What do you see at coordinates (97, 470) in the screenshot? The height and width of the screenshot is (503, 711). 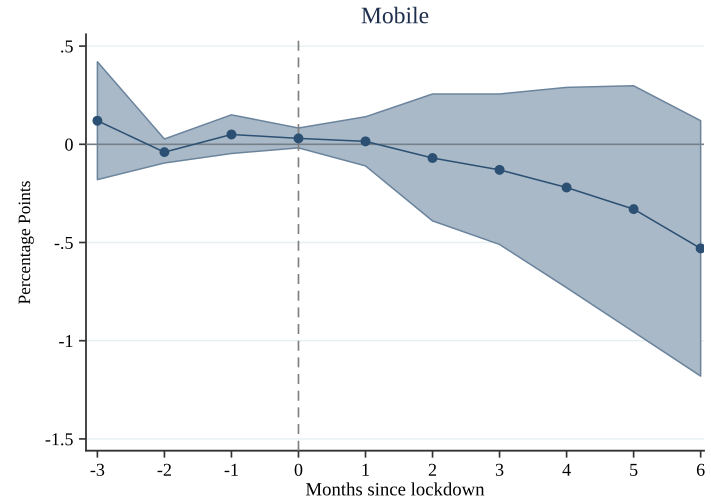 I see `x-tick-label: -3` at bounding box center [97, 470].